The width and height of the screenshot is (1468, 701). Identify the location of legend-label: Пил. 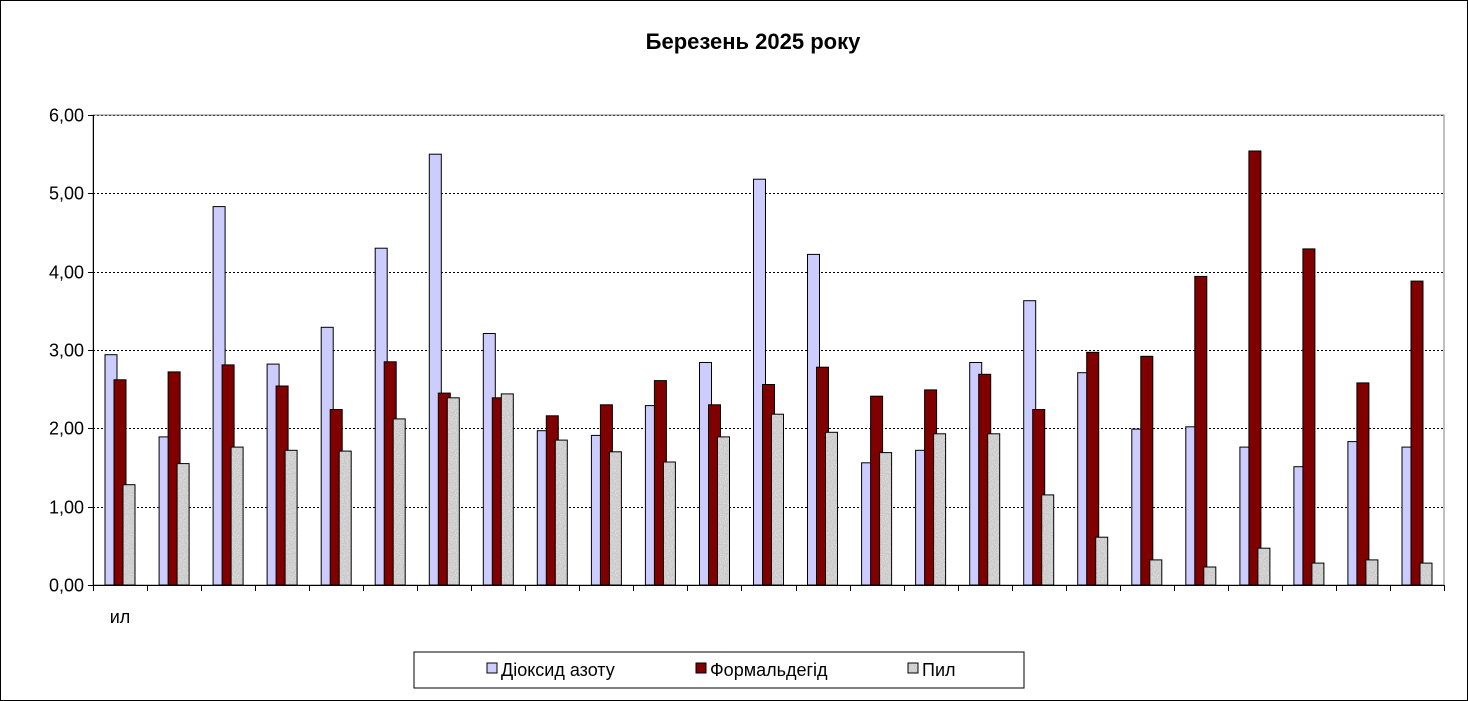
(939, 670).